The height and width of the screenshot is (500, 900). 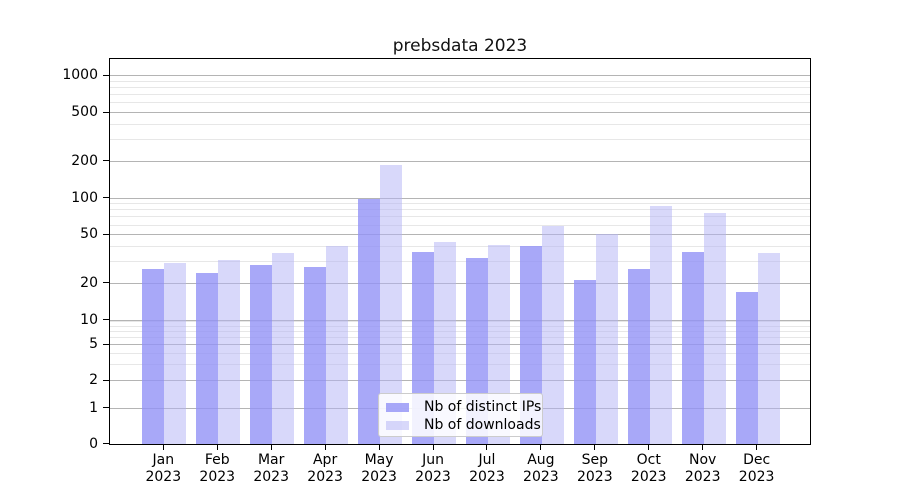 What do you see at coordinates (271, 469) in the screenshot?
I see `x-tick-label: Mar 2023` at bounding box center [271, 469].